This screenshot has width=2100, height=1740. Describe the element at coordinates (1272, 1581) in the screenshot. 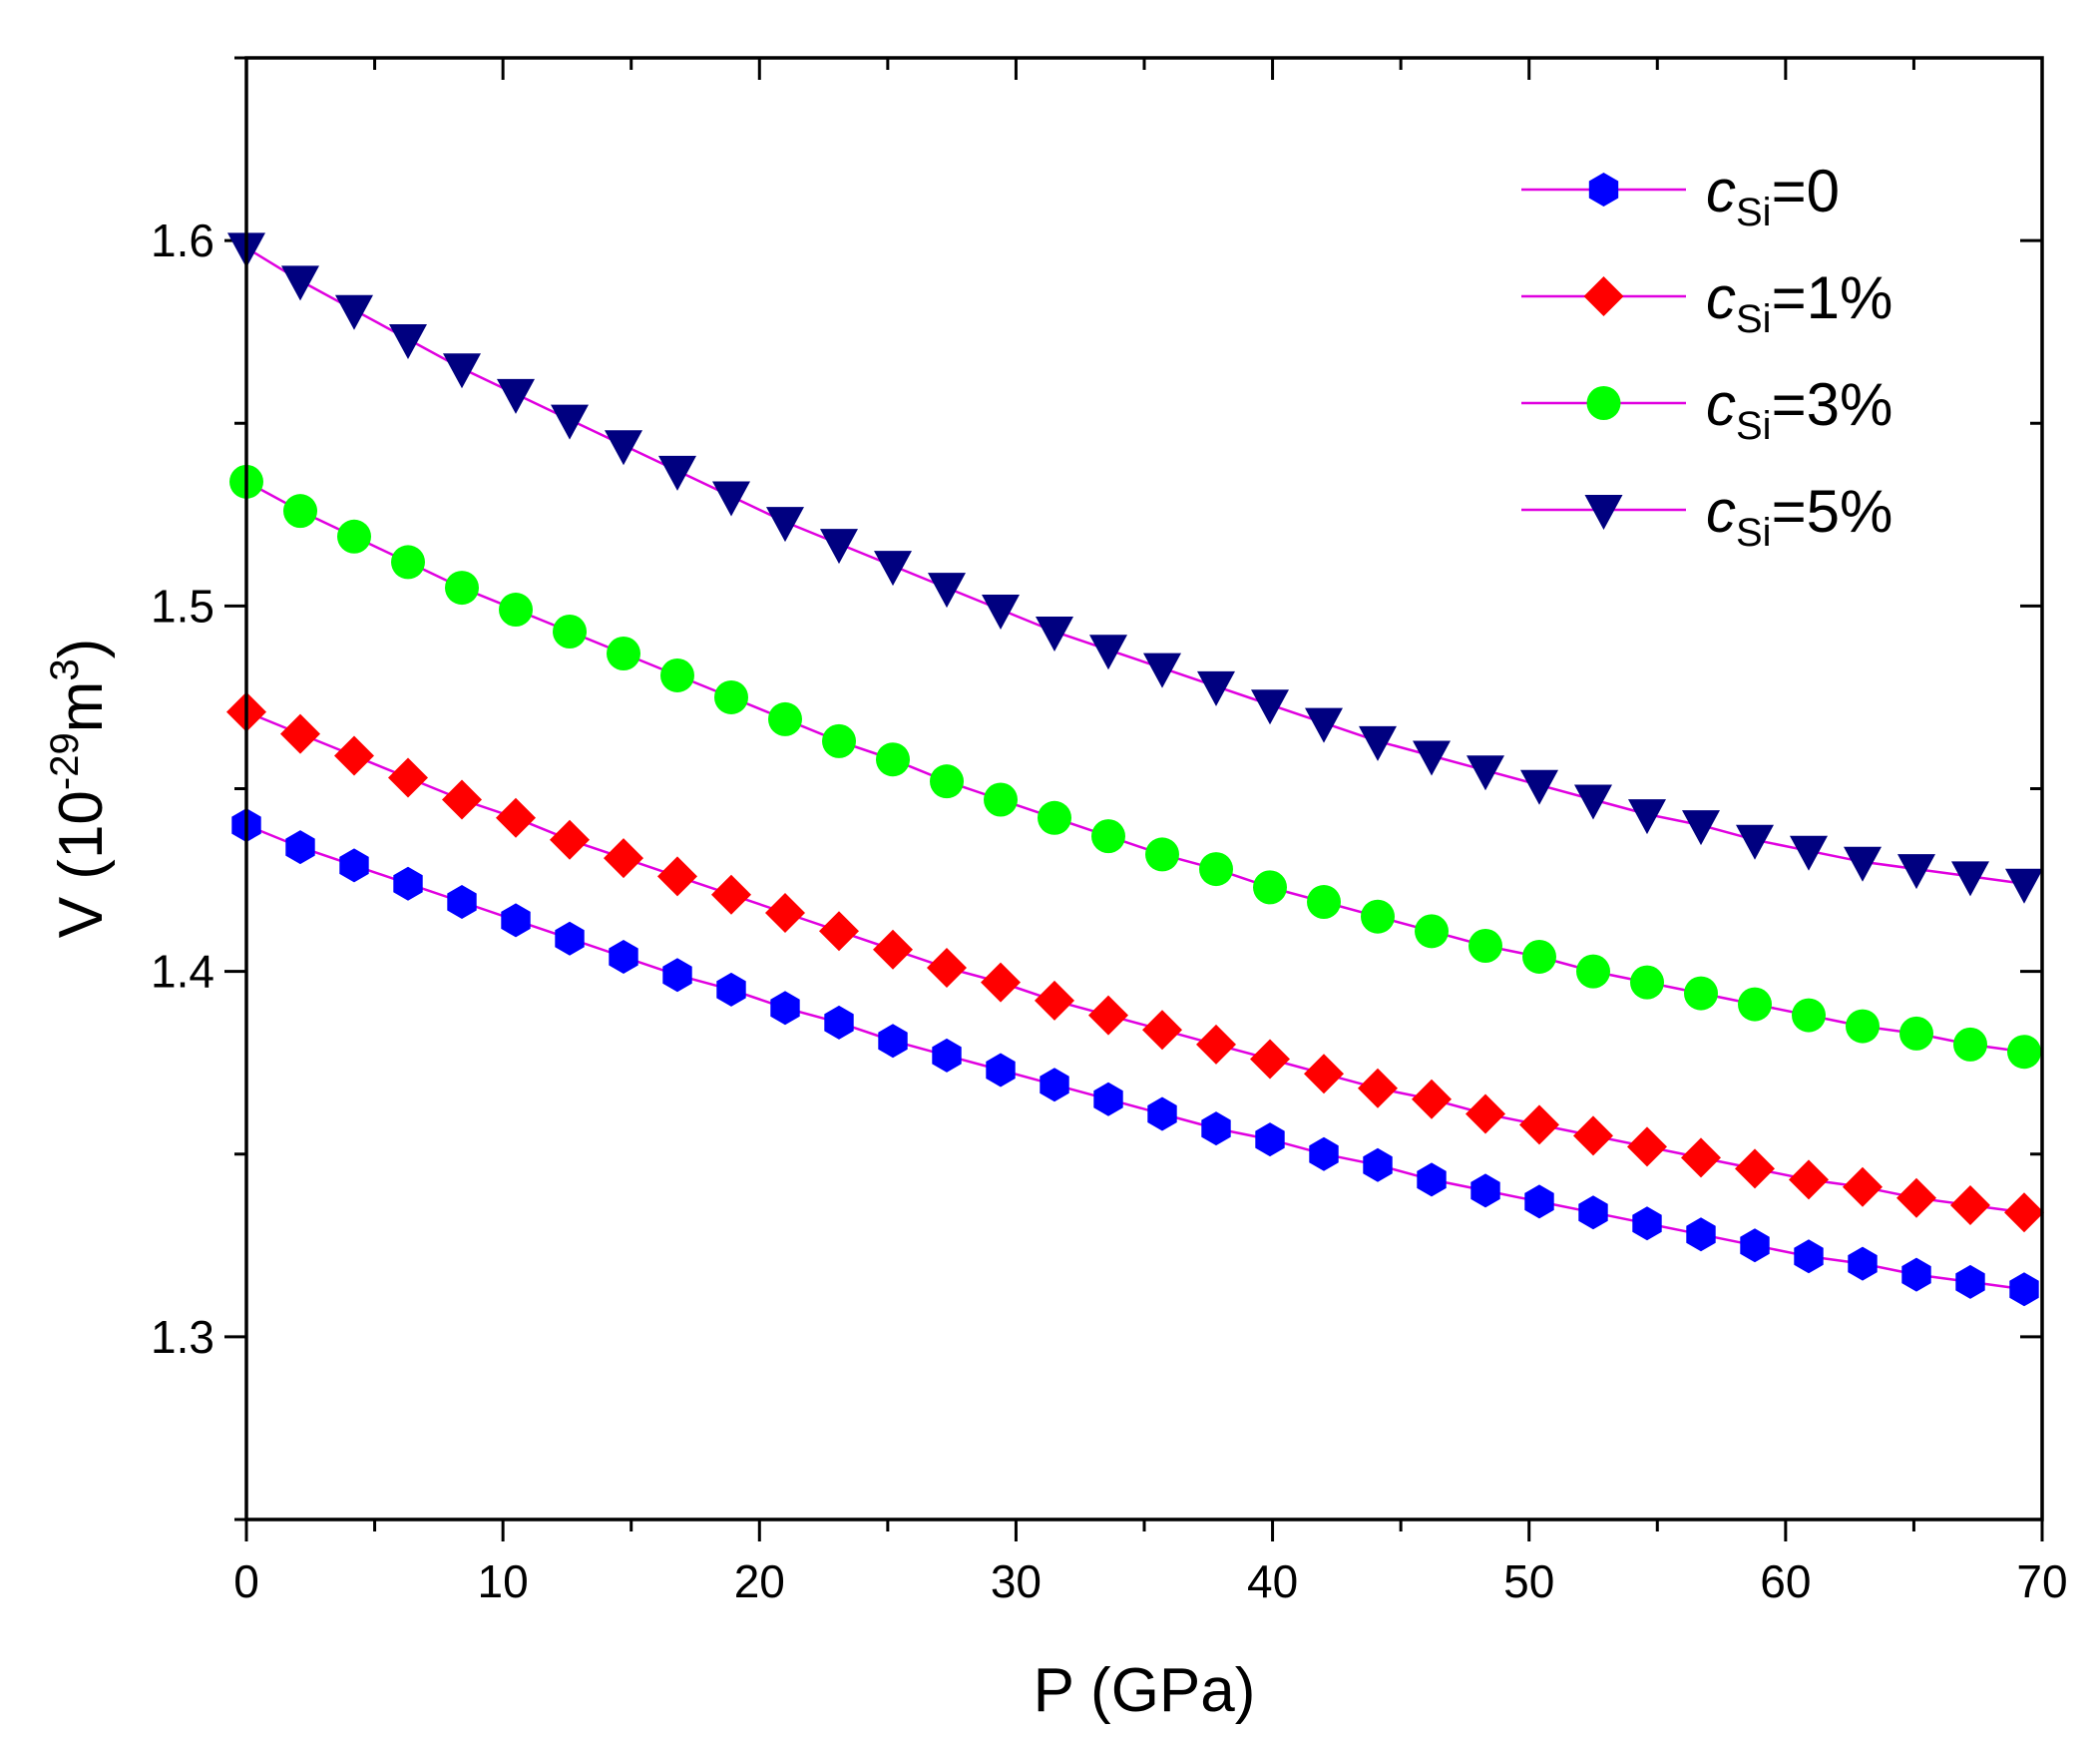

I see `x-tick-label: 40` at that location.